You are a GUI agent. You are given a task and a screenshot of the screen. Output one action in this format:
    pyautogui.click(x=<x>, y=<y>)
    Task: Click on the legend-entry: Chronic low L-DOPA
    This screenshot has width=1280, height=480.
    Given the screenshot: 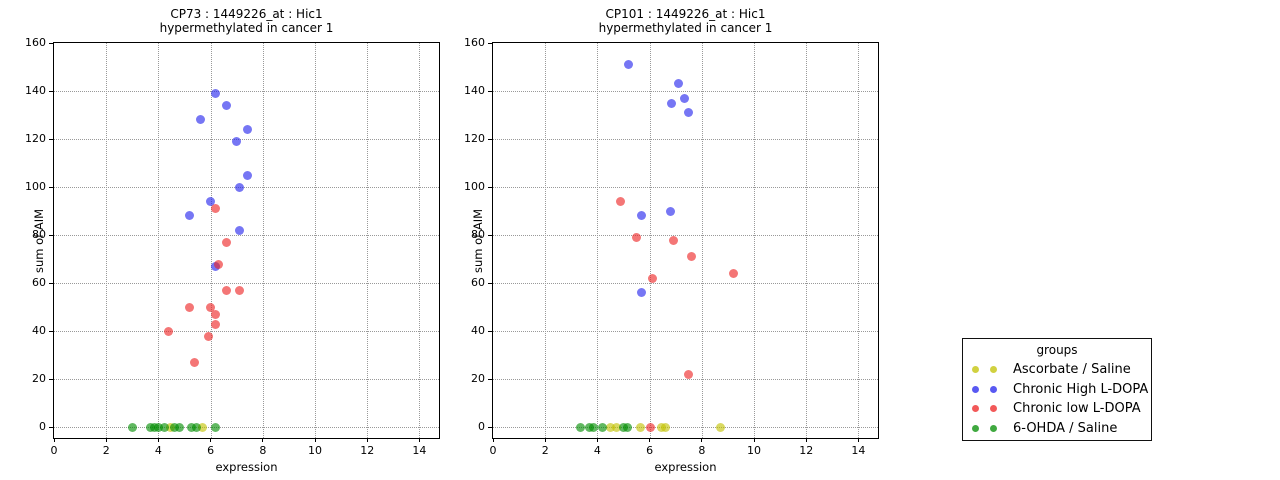 What is the action you would take?
    pyautogui.click(x=1057, y=409)
    